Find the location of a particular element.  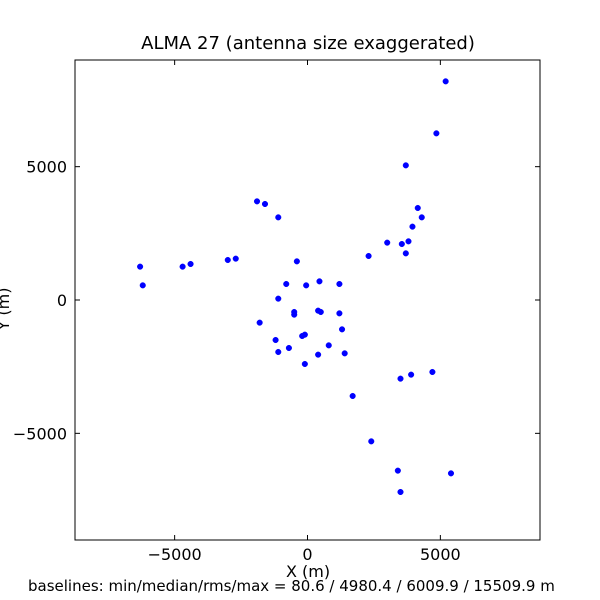

chart-title: ALMA 27 (antenna size exaggerated) is located at coordinates (308, 43).